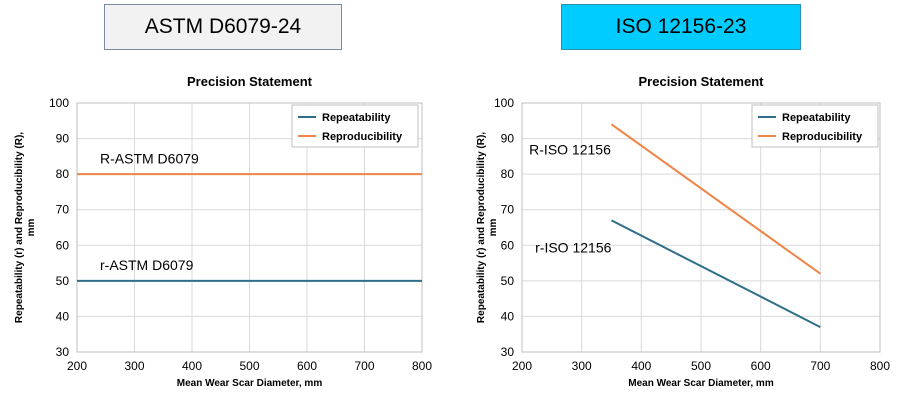 Image resolution: width=901 pixels, height=401 pixels. I want to click on series-line-repeatability, so click(716, 273).